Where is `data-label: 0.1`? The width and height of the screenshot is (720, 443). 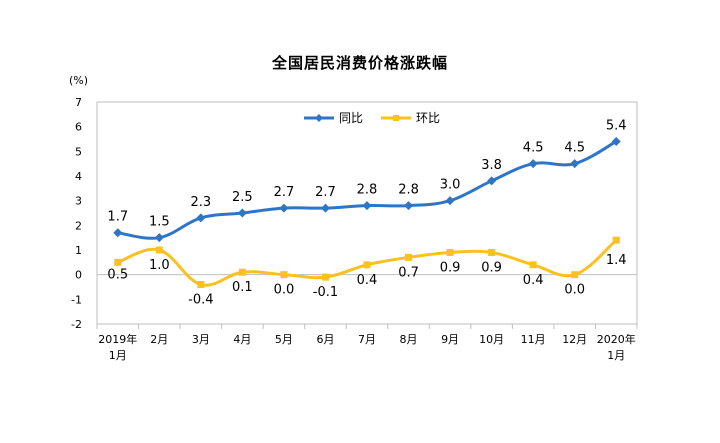
data-label: 0.1 is located at coordinates (242, 287).